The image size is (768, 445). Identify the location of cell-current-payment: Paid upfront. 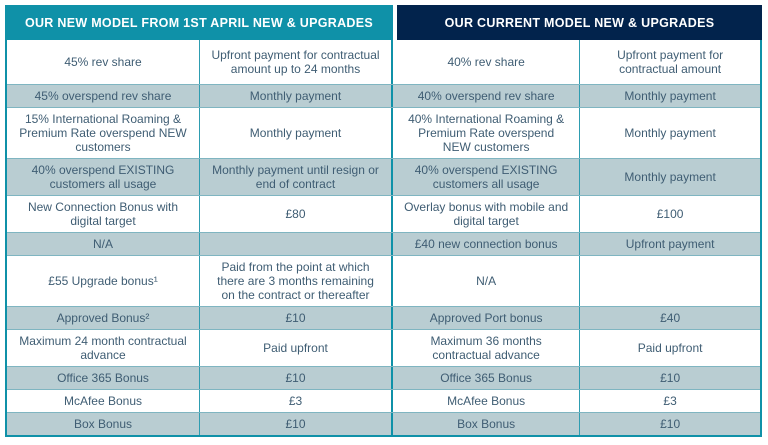
(669, 348).